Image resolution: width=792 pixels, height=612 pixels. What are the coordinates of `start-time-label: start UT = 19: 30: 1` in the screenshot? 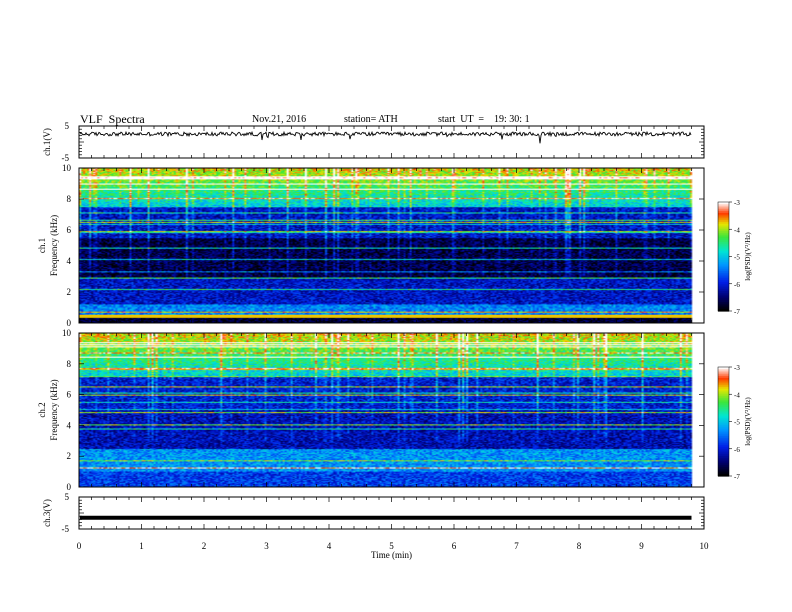 It's located at (484, 119).